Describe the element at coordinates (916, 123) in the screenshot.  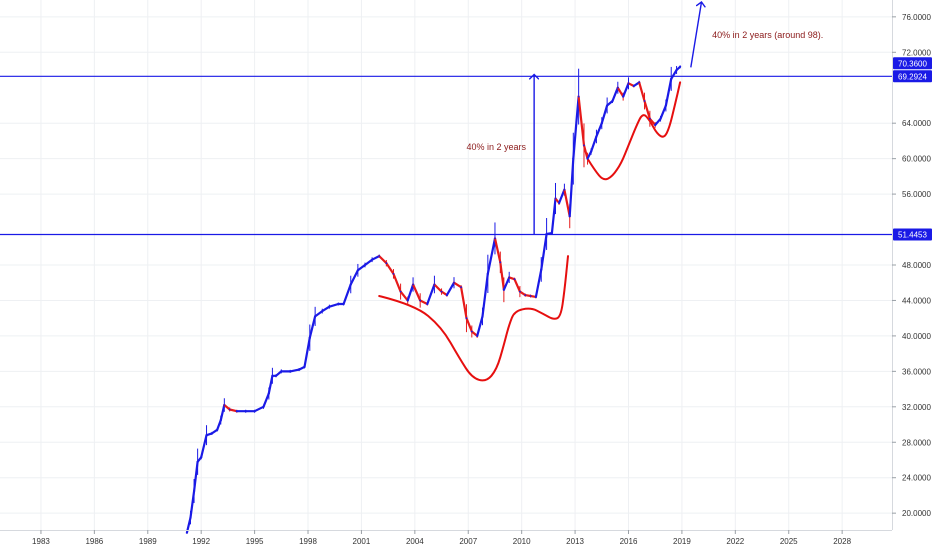
I see `y-tick-label: 64.0000` at that location.